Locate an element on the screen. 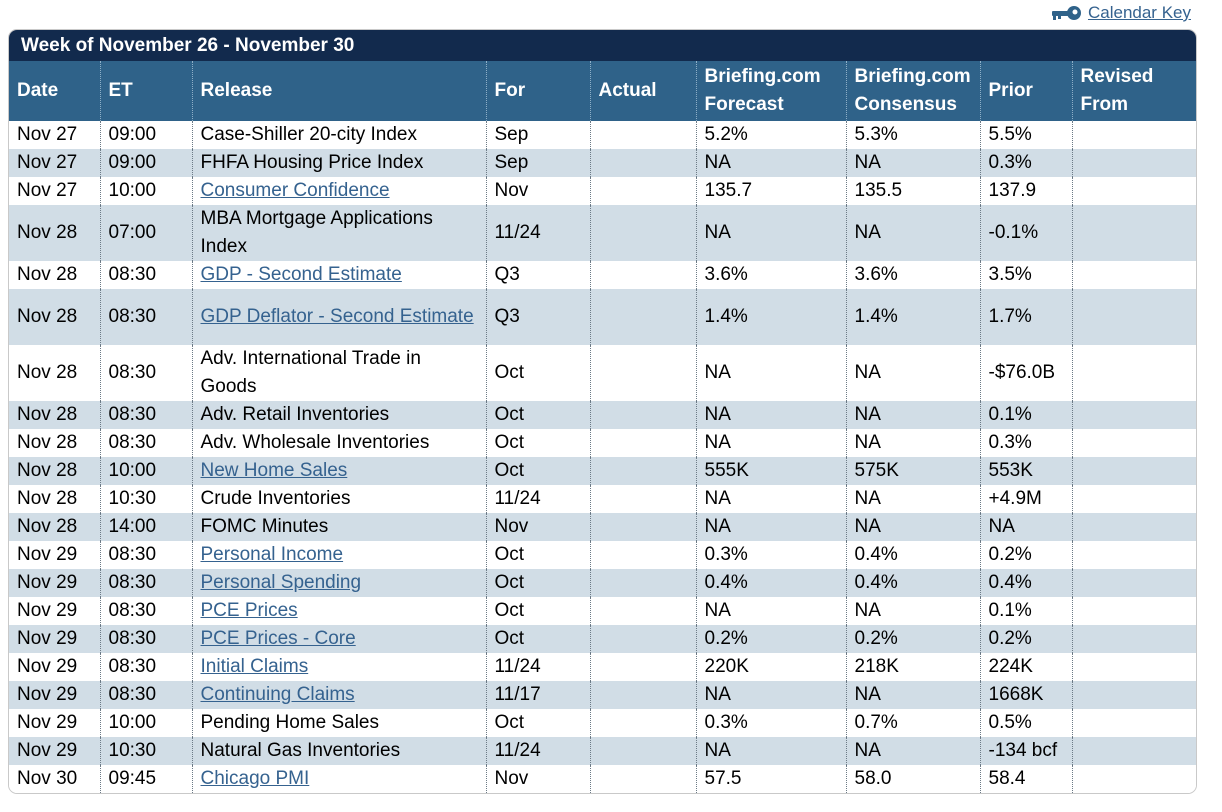 The height and width of the screenshot is (812, 1222). column-header-release: Release is located at coordinates (338, 91).